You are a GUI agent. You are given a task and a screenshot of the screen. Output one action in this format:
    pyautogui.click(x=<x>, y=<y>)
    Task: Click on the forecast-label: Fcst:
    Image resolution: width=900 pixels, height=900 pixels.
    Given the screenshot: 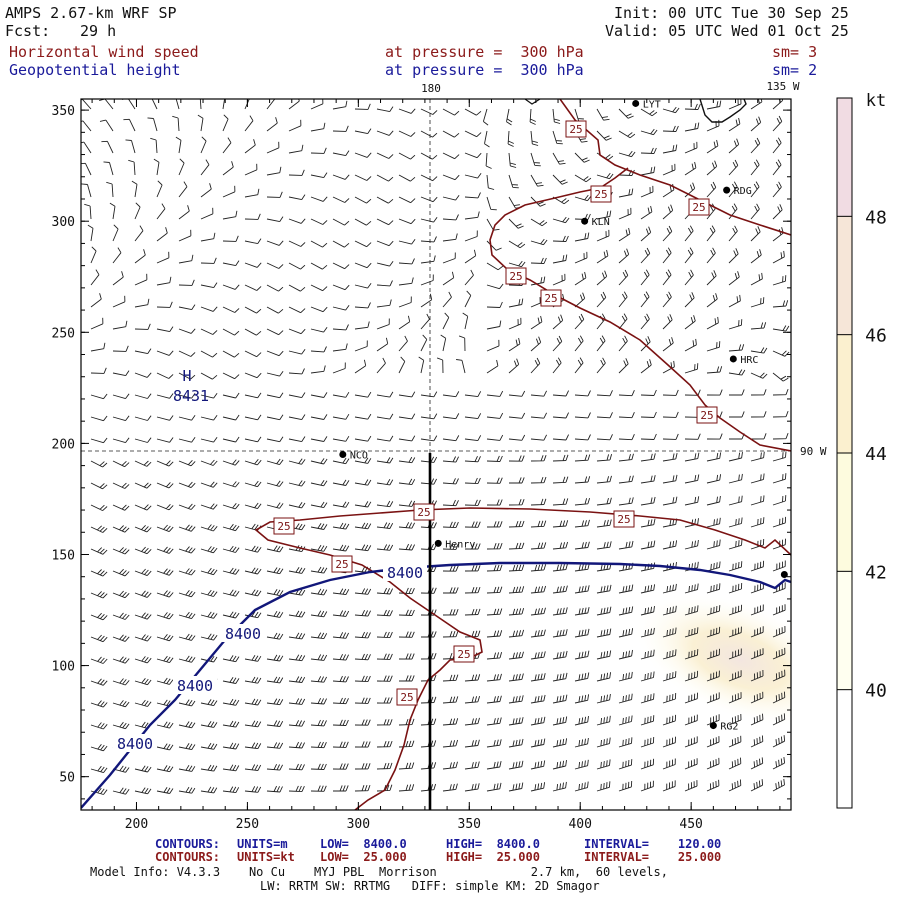 What is the action you would take?
    pyautogui.click(x=28, y=31)
    